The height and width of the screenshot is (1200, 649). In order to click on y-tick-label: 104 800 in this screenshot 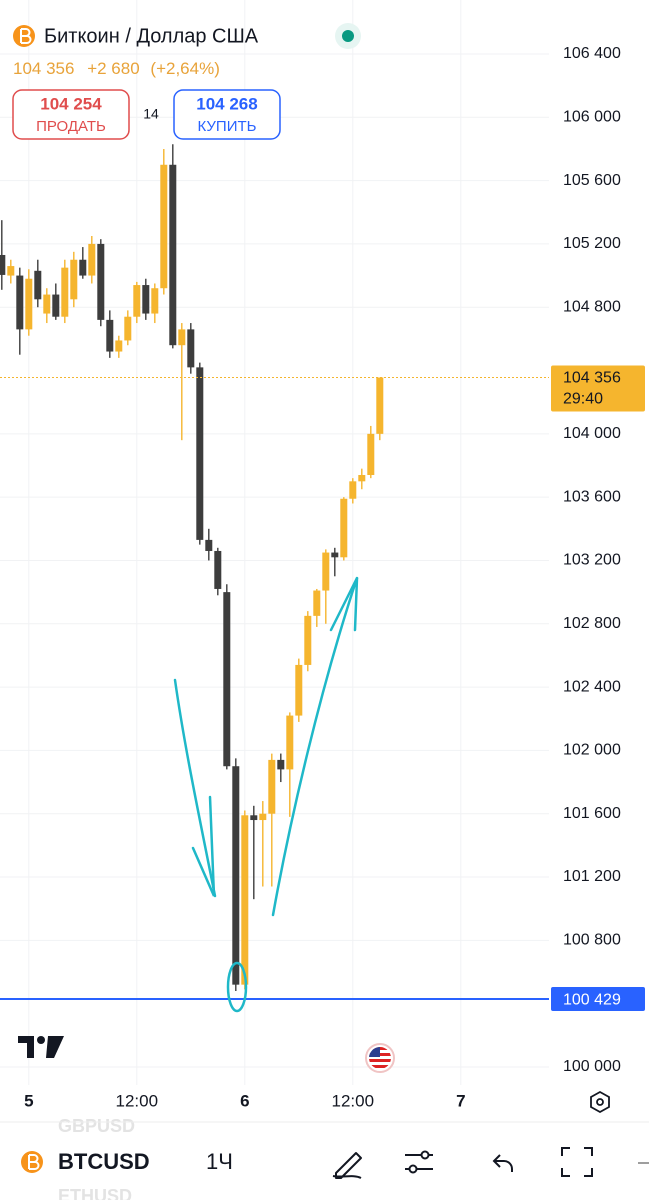, I will do `click(592, 306)`.